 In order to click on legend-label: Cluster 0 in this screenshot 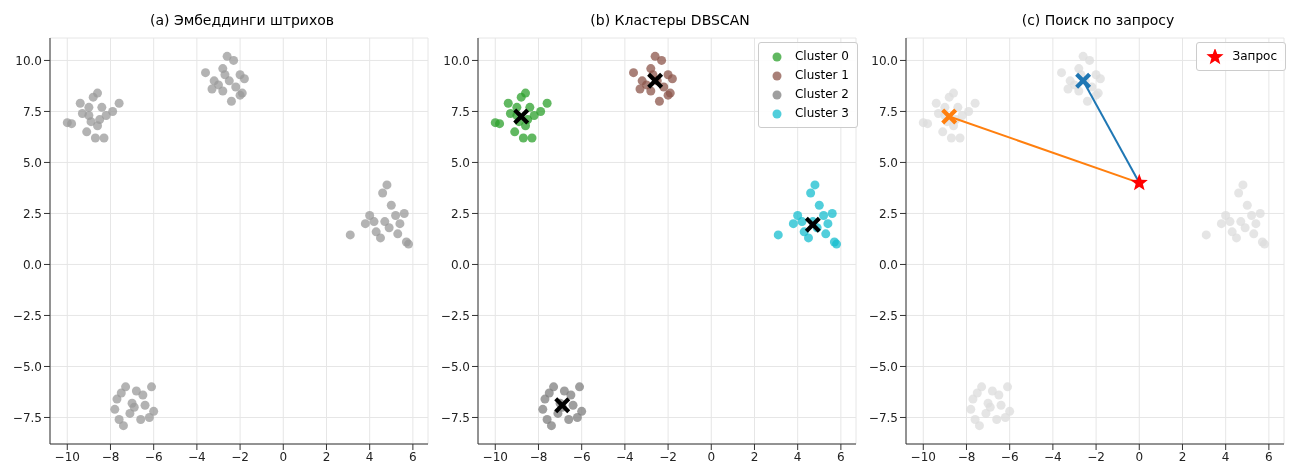, I will do `click(821, 56)`.